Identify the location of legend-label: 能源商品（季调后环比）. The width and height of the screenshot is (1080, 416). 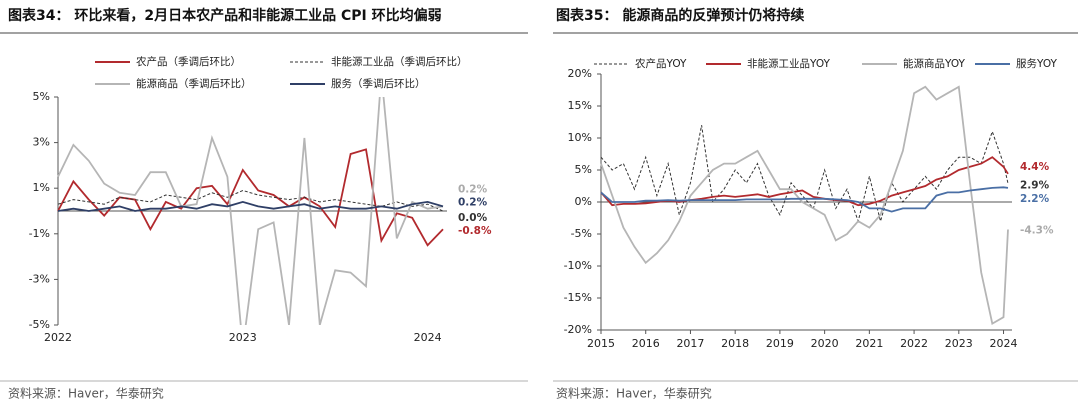
(194, 83).